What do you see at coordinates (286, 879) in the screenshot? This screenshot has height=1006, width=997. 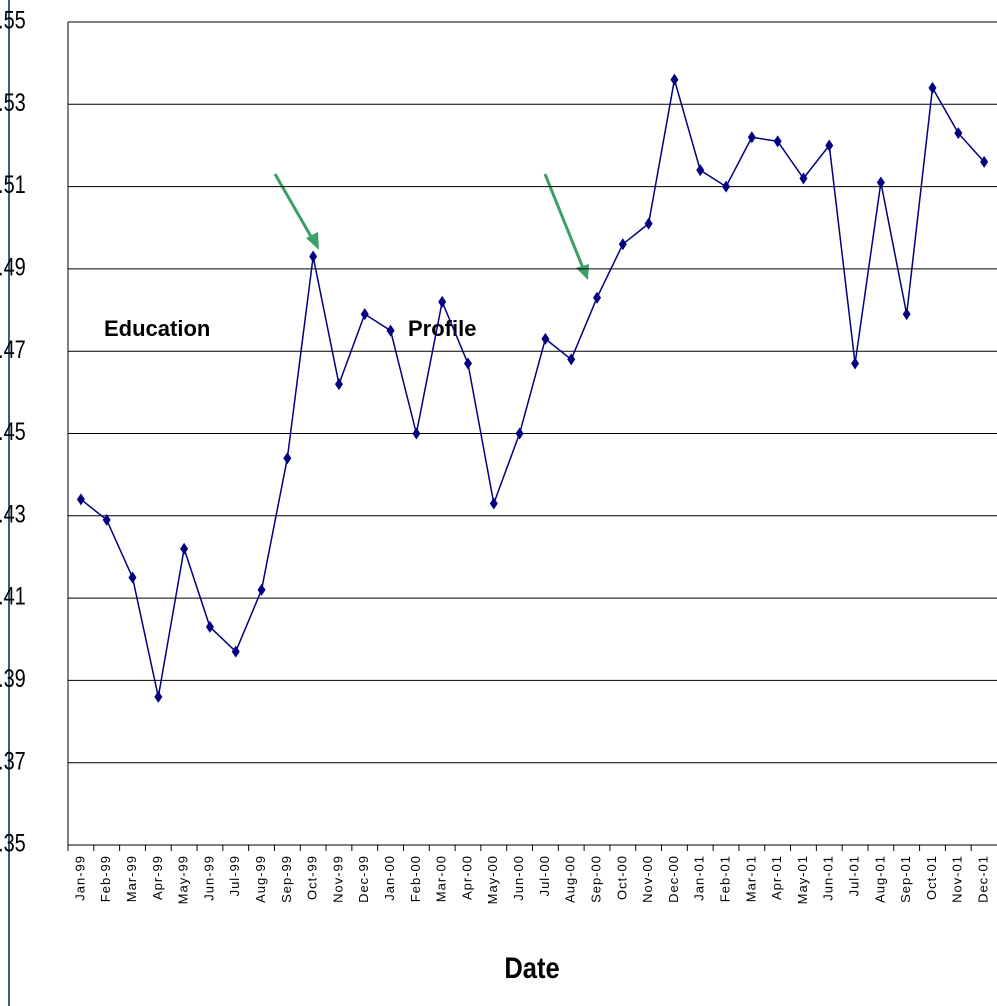 I see `x-tick-label: Sep-99` at bounding box center [286, 879].